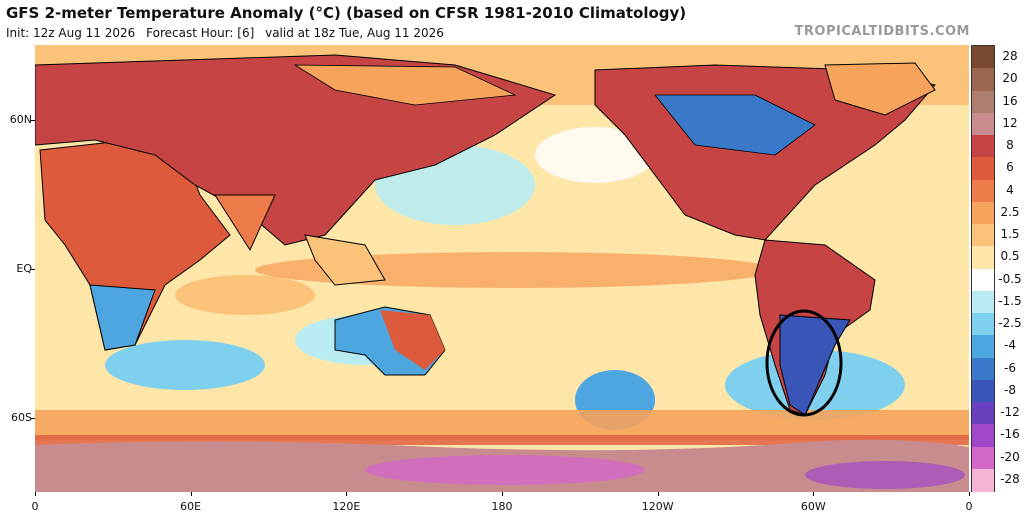 The image size is (1024, 522). Describe the element at coordinates (813, 506) in the screenshot. I see `lon-label: 60W` at that location.